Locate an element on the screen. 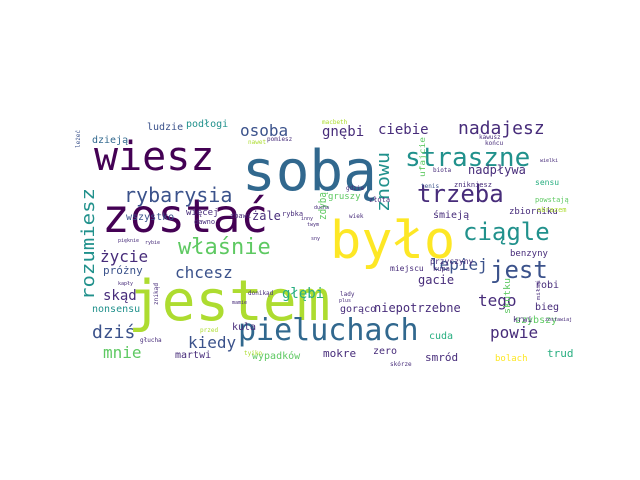  cloud-word: przed is located at coordinates (209, 330).